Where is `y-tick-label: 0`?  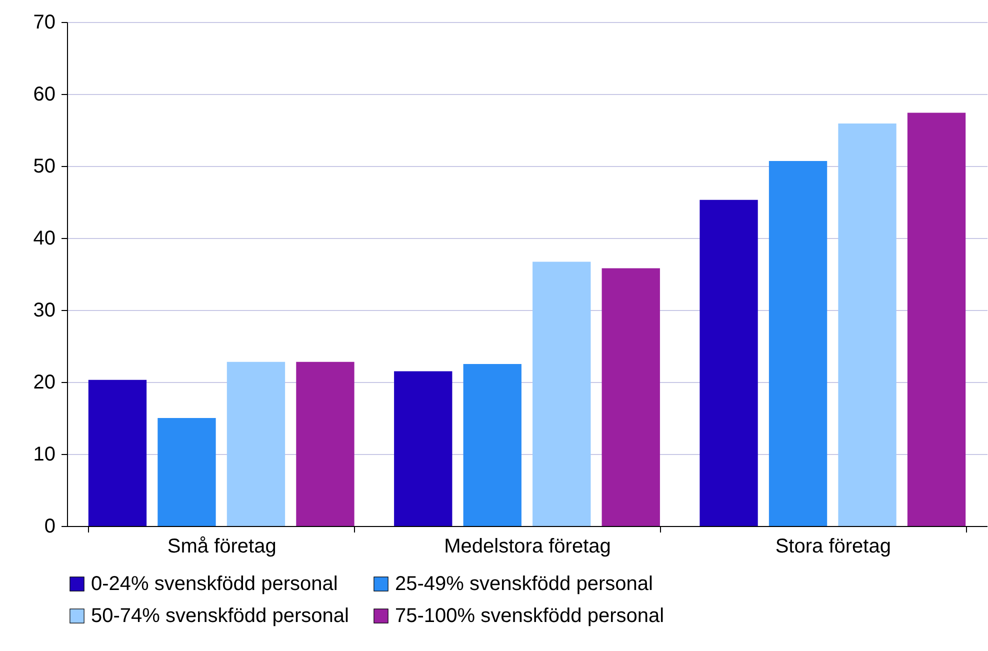
y-tick-label: 0 is located at coordinates (50, 527).